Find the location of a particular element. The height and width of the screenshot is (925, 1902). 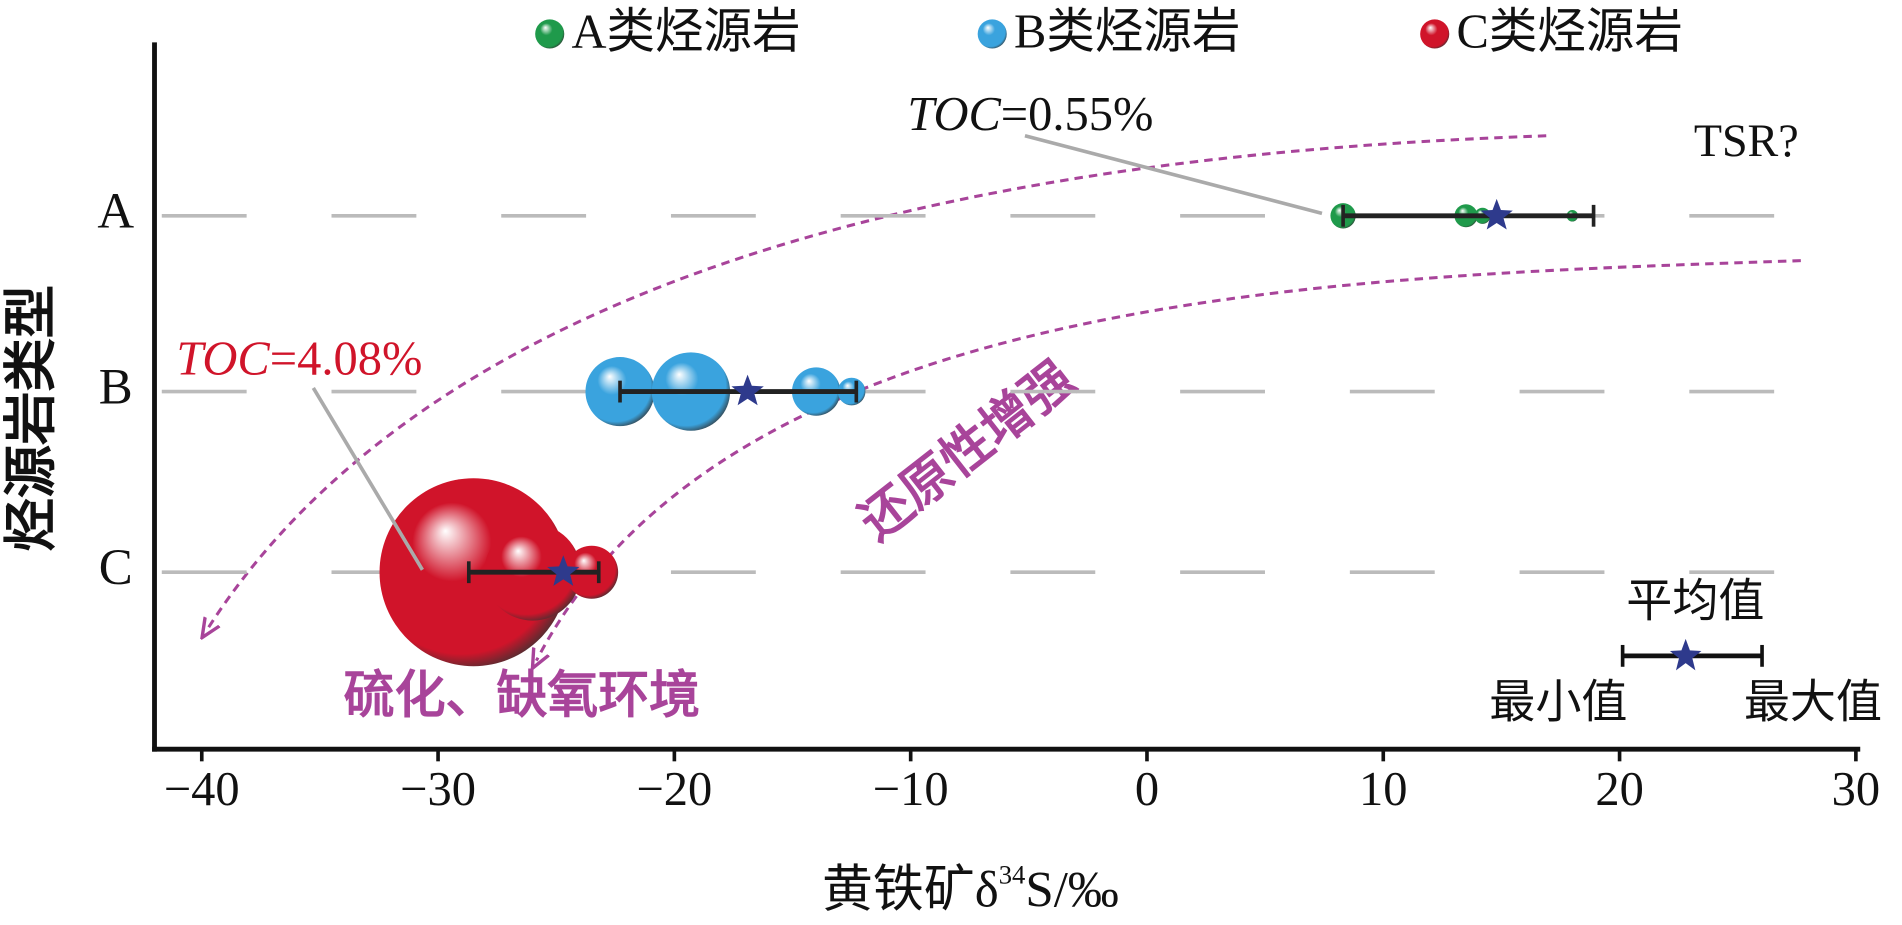

y-tick-label: B is located at coordinates (116, 387).